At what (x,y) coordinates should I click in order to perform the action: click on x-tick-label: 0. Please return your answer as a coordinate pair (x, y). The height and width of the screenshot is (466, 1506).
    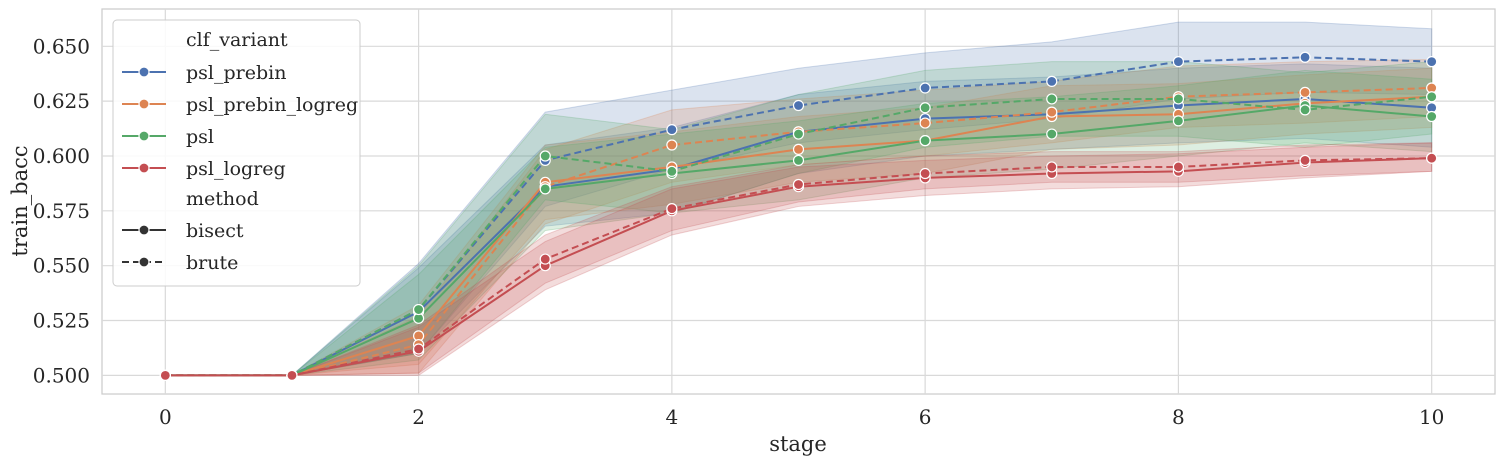
    Looking at the image, I should click on (165, 417).